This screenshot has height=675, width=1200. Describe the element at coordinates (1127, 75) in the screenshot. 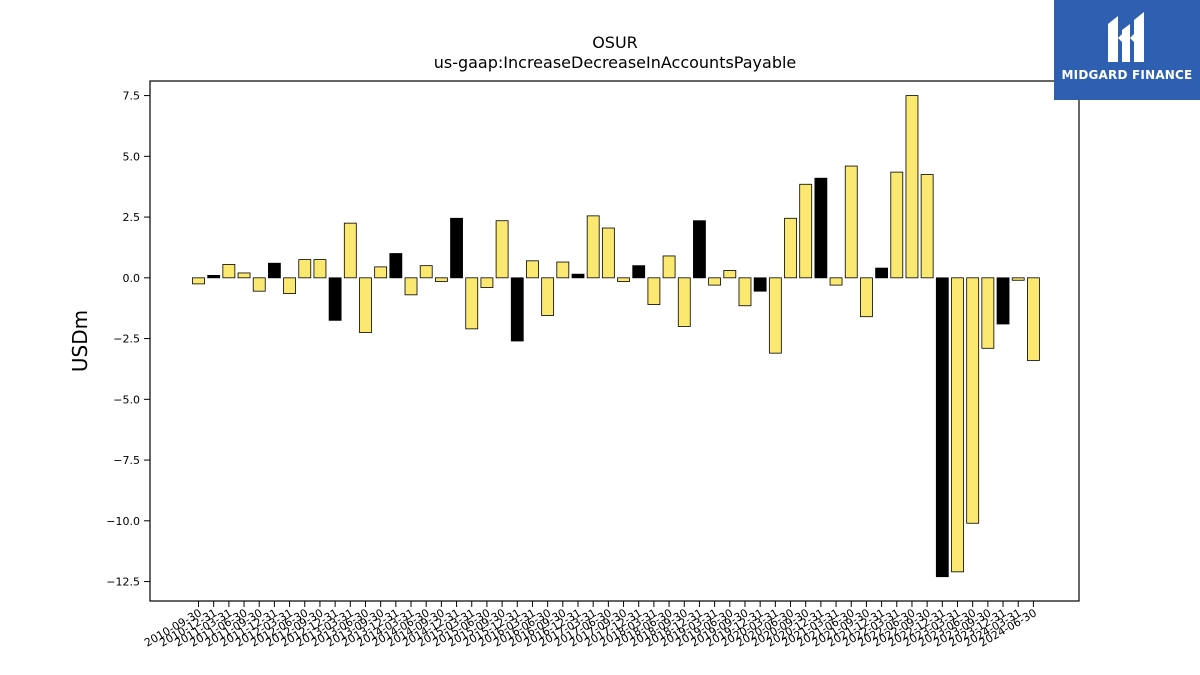

I see `brand-logo-text: MIDGARD FINANCE` at that location.